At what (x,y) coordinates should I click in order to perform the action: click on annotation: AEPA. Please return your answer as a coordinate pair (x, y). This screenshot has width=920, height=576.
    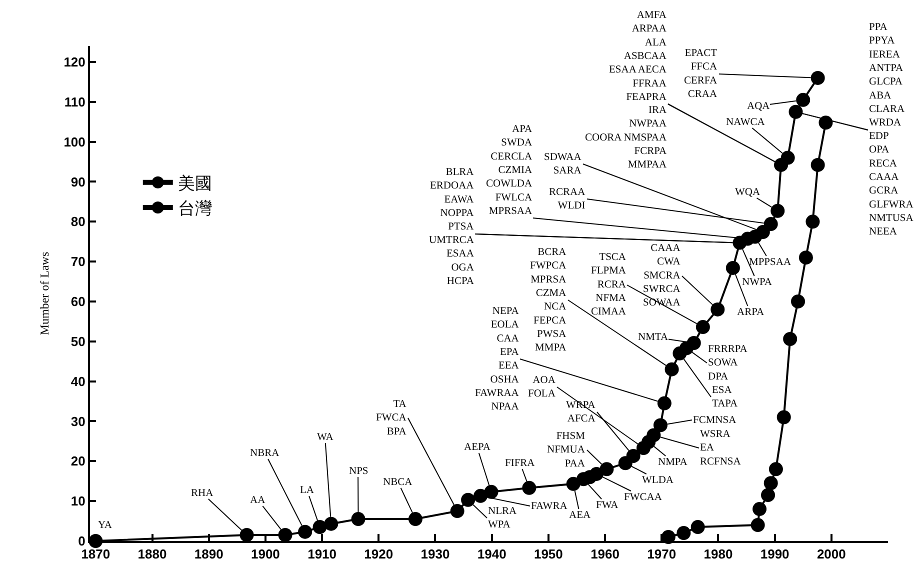
    Looking at the image, I should click on (477, 447).